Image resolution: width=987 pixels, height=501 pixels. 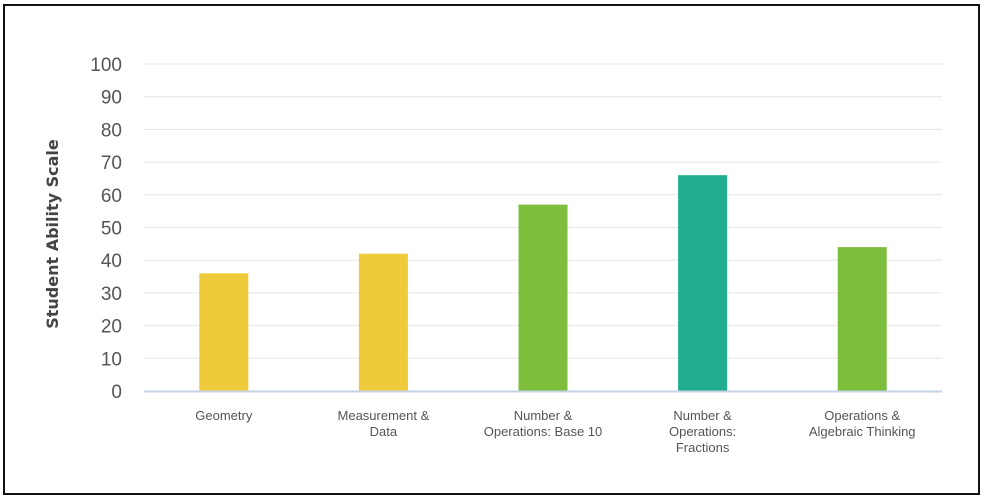 I want to click on y-tick-label: 60, so click(x=111, y=196).